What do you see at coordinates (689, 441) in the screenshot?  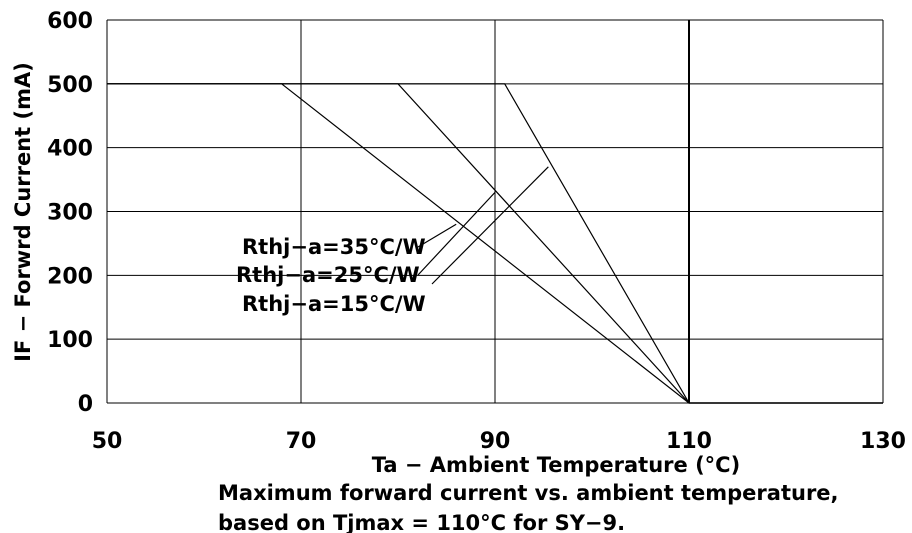 I see `x-tick-110: 110` at bounding box center [689, 441].